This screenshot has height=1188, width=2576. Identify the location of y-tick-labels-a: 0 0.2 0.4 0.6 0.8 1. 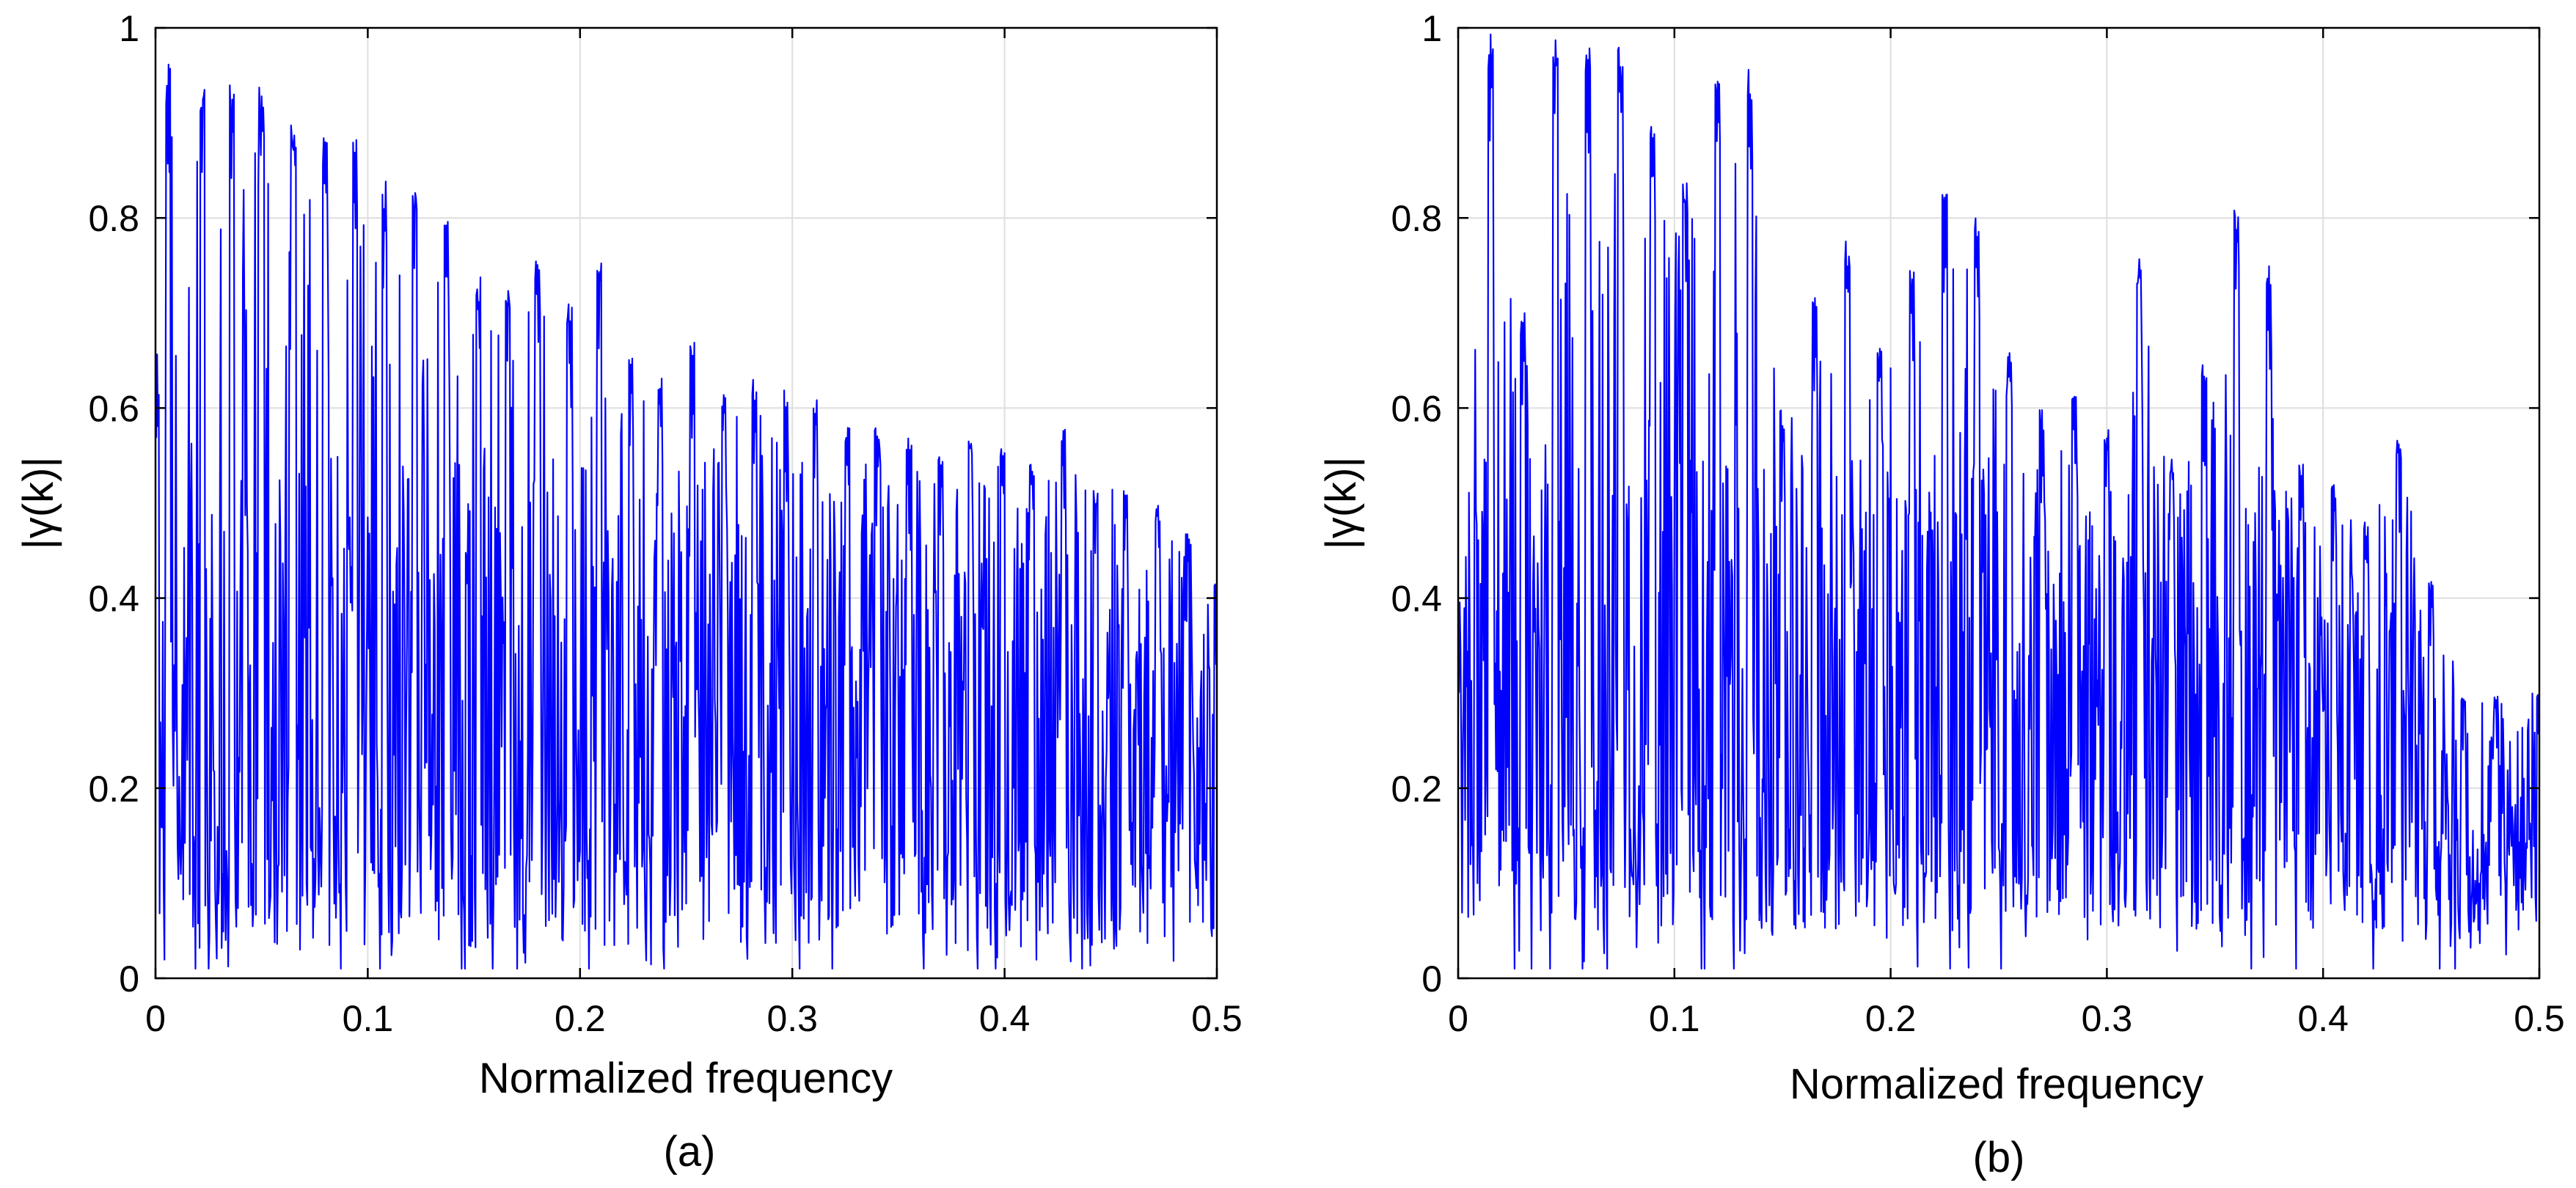
(114, 504).